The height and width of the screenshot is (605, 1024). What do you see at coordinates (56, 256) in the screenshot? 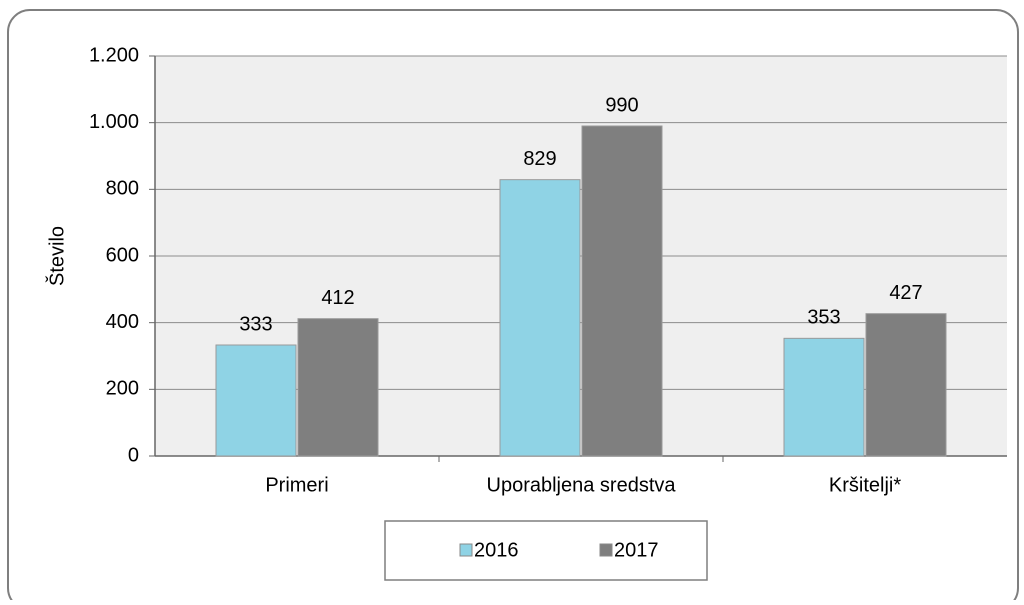
I see `y-axis-label: Število` at bounding box center [56, 256].